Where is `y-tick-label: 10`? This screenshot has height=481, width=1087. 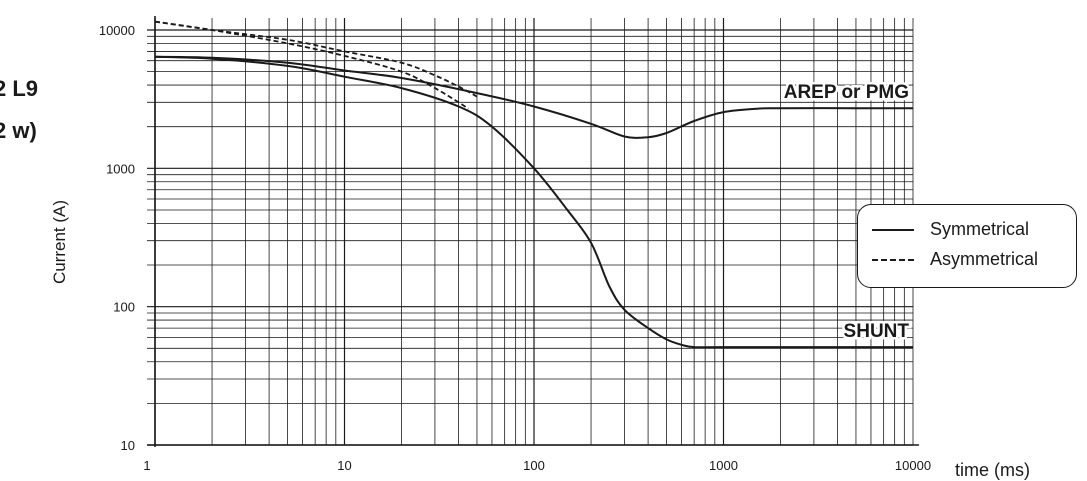 y-tick-label: 10 is located at coordinates (128, 445).